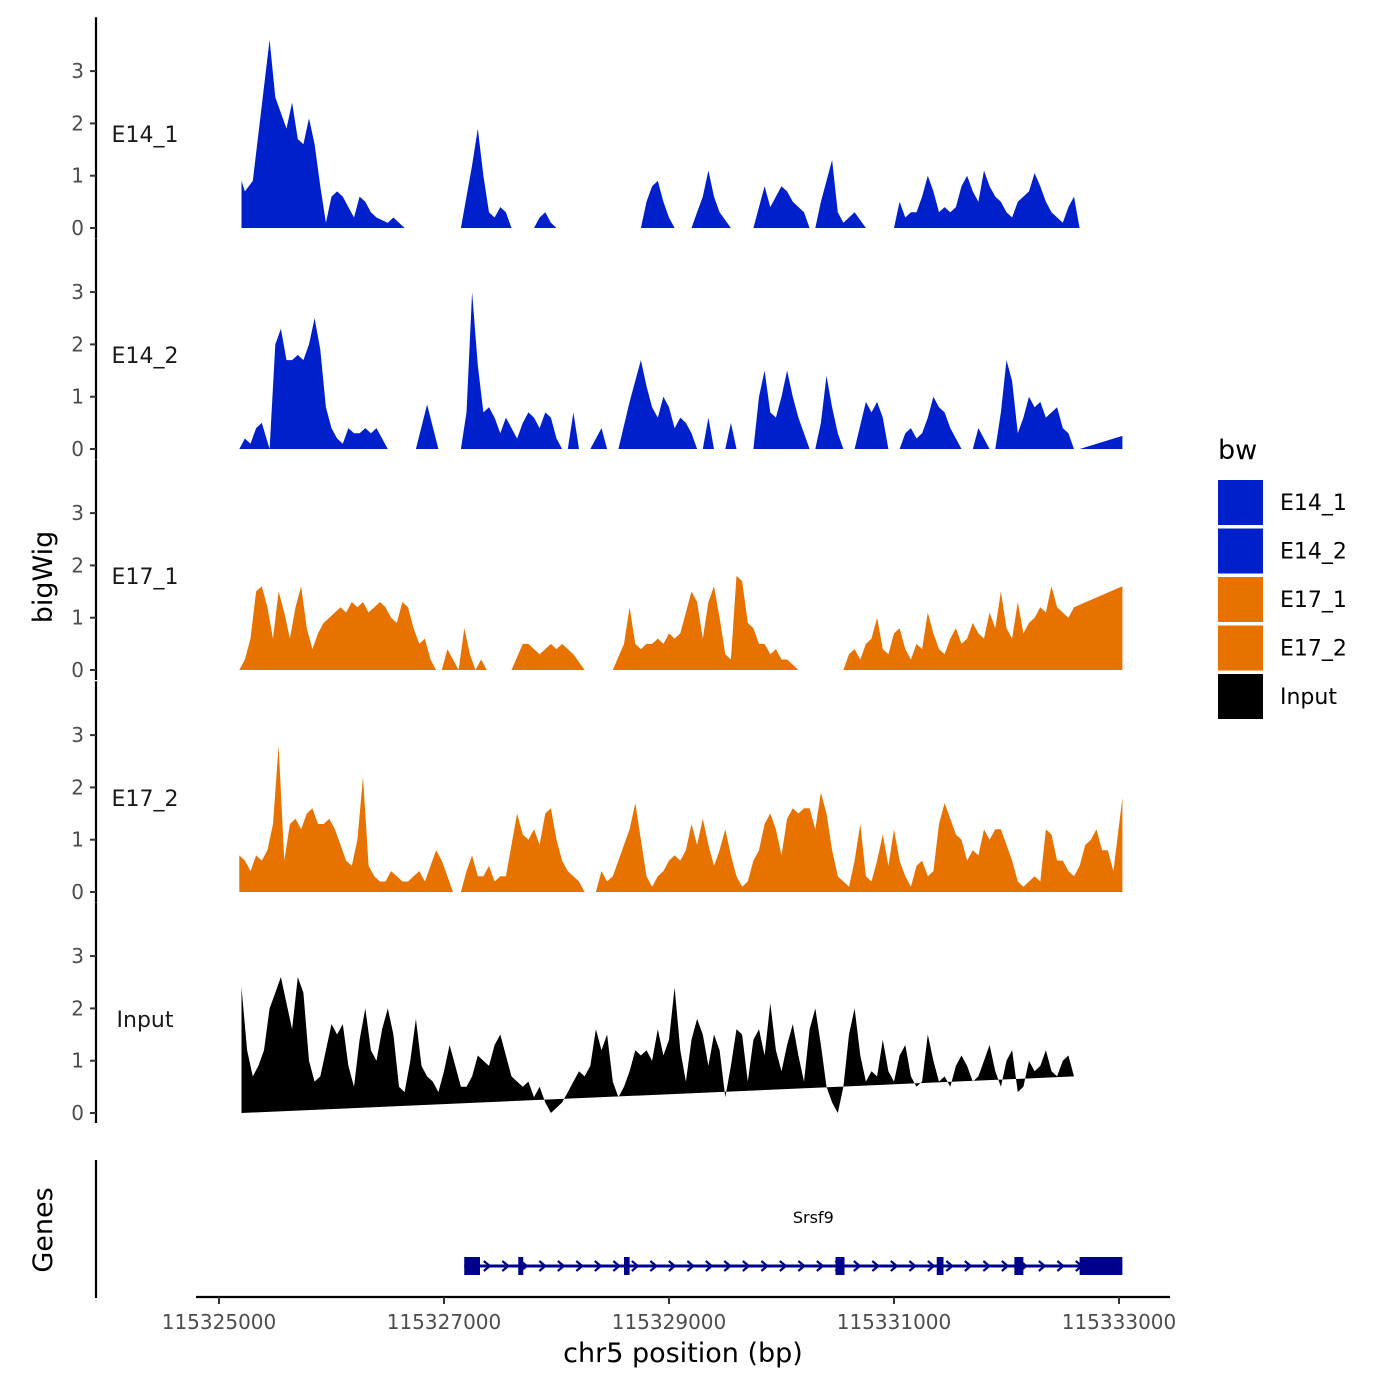 This screenshot has width=1400, height=1400. Describe the element at coordinates (145, 356) in the screenshot. I see `track-label: E14_2` at that location.